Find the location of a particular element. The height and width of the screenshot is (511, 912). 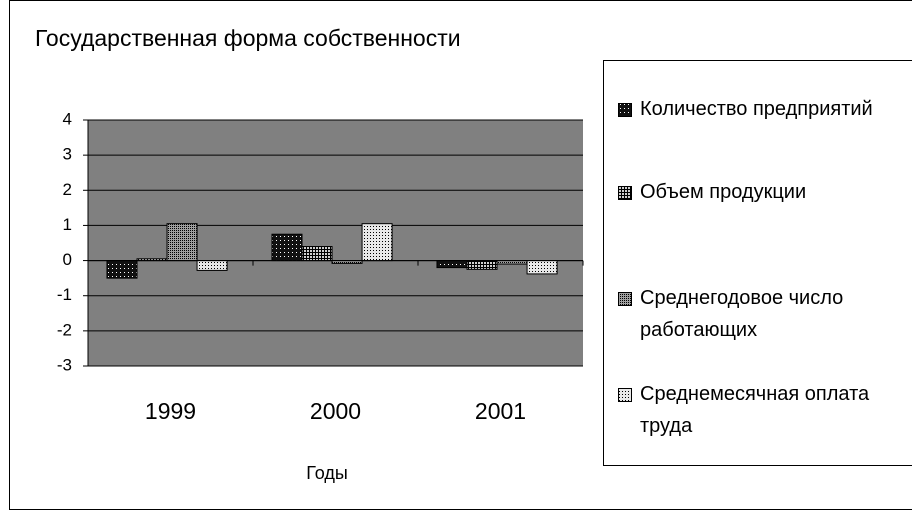

legend-label: Среднегодовое число работающих is located at coordinates (741, 314).